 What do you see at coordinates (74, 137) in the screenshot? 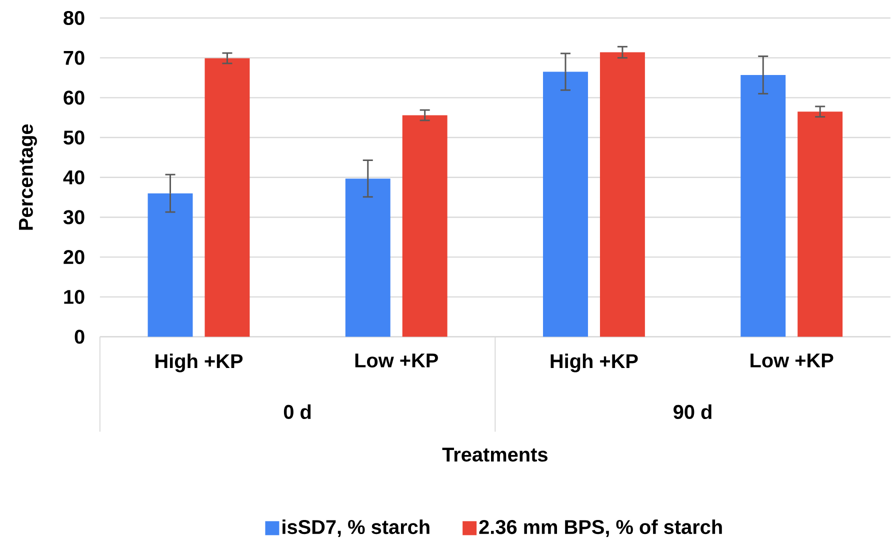
I see `y-tick-label: 50` at bounding box center [74, 137].